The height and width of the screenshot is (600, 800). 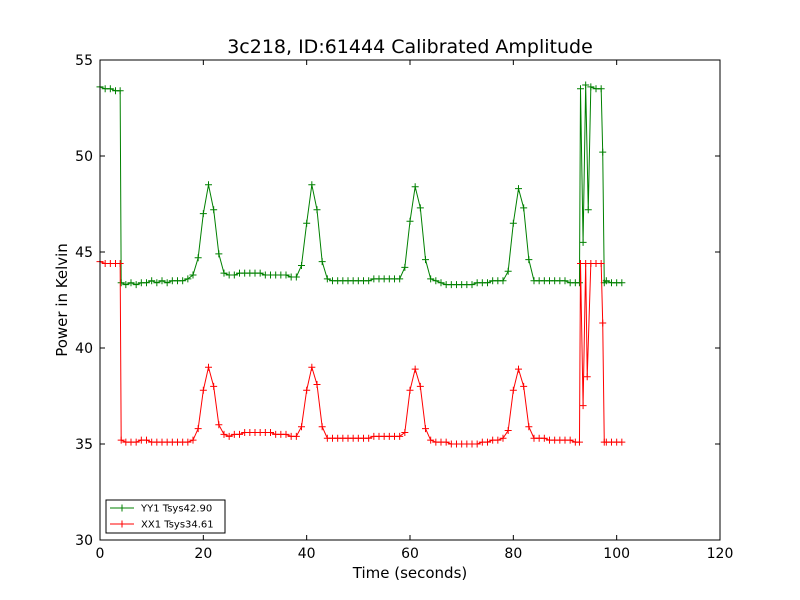 I want to click on x-tick-label: 60, so click(x=410, y=554).